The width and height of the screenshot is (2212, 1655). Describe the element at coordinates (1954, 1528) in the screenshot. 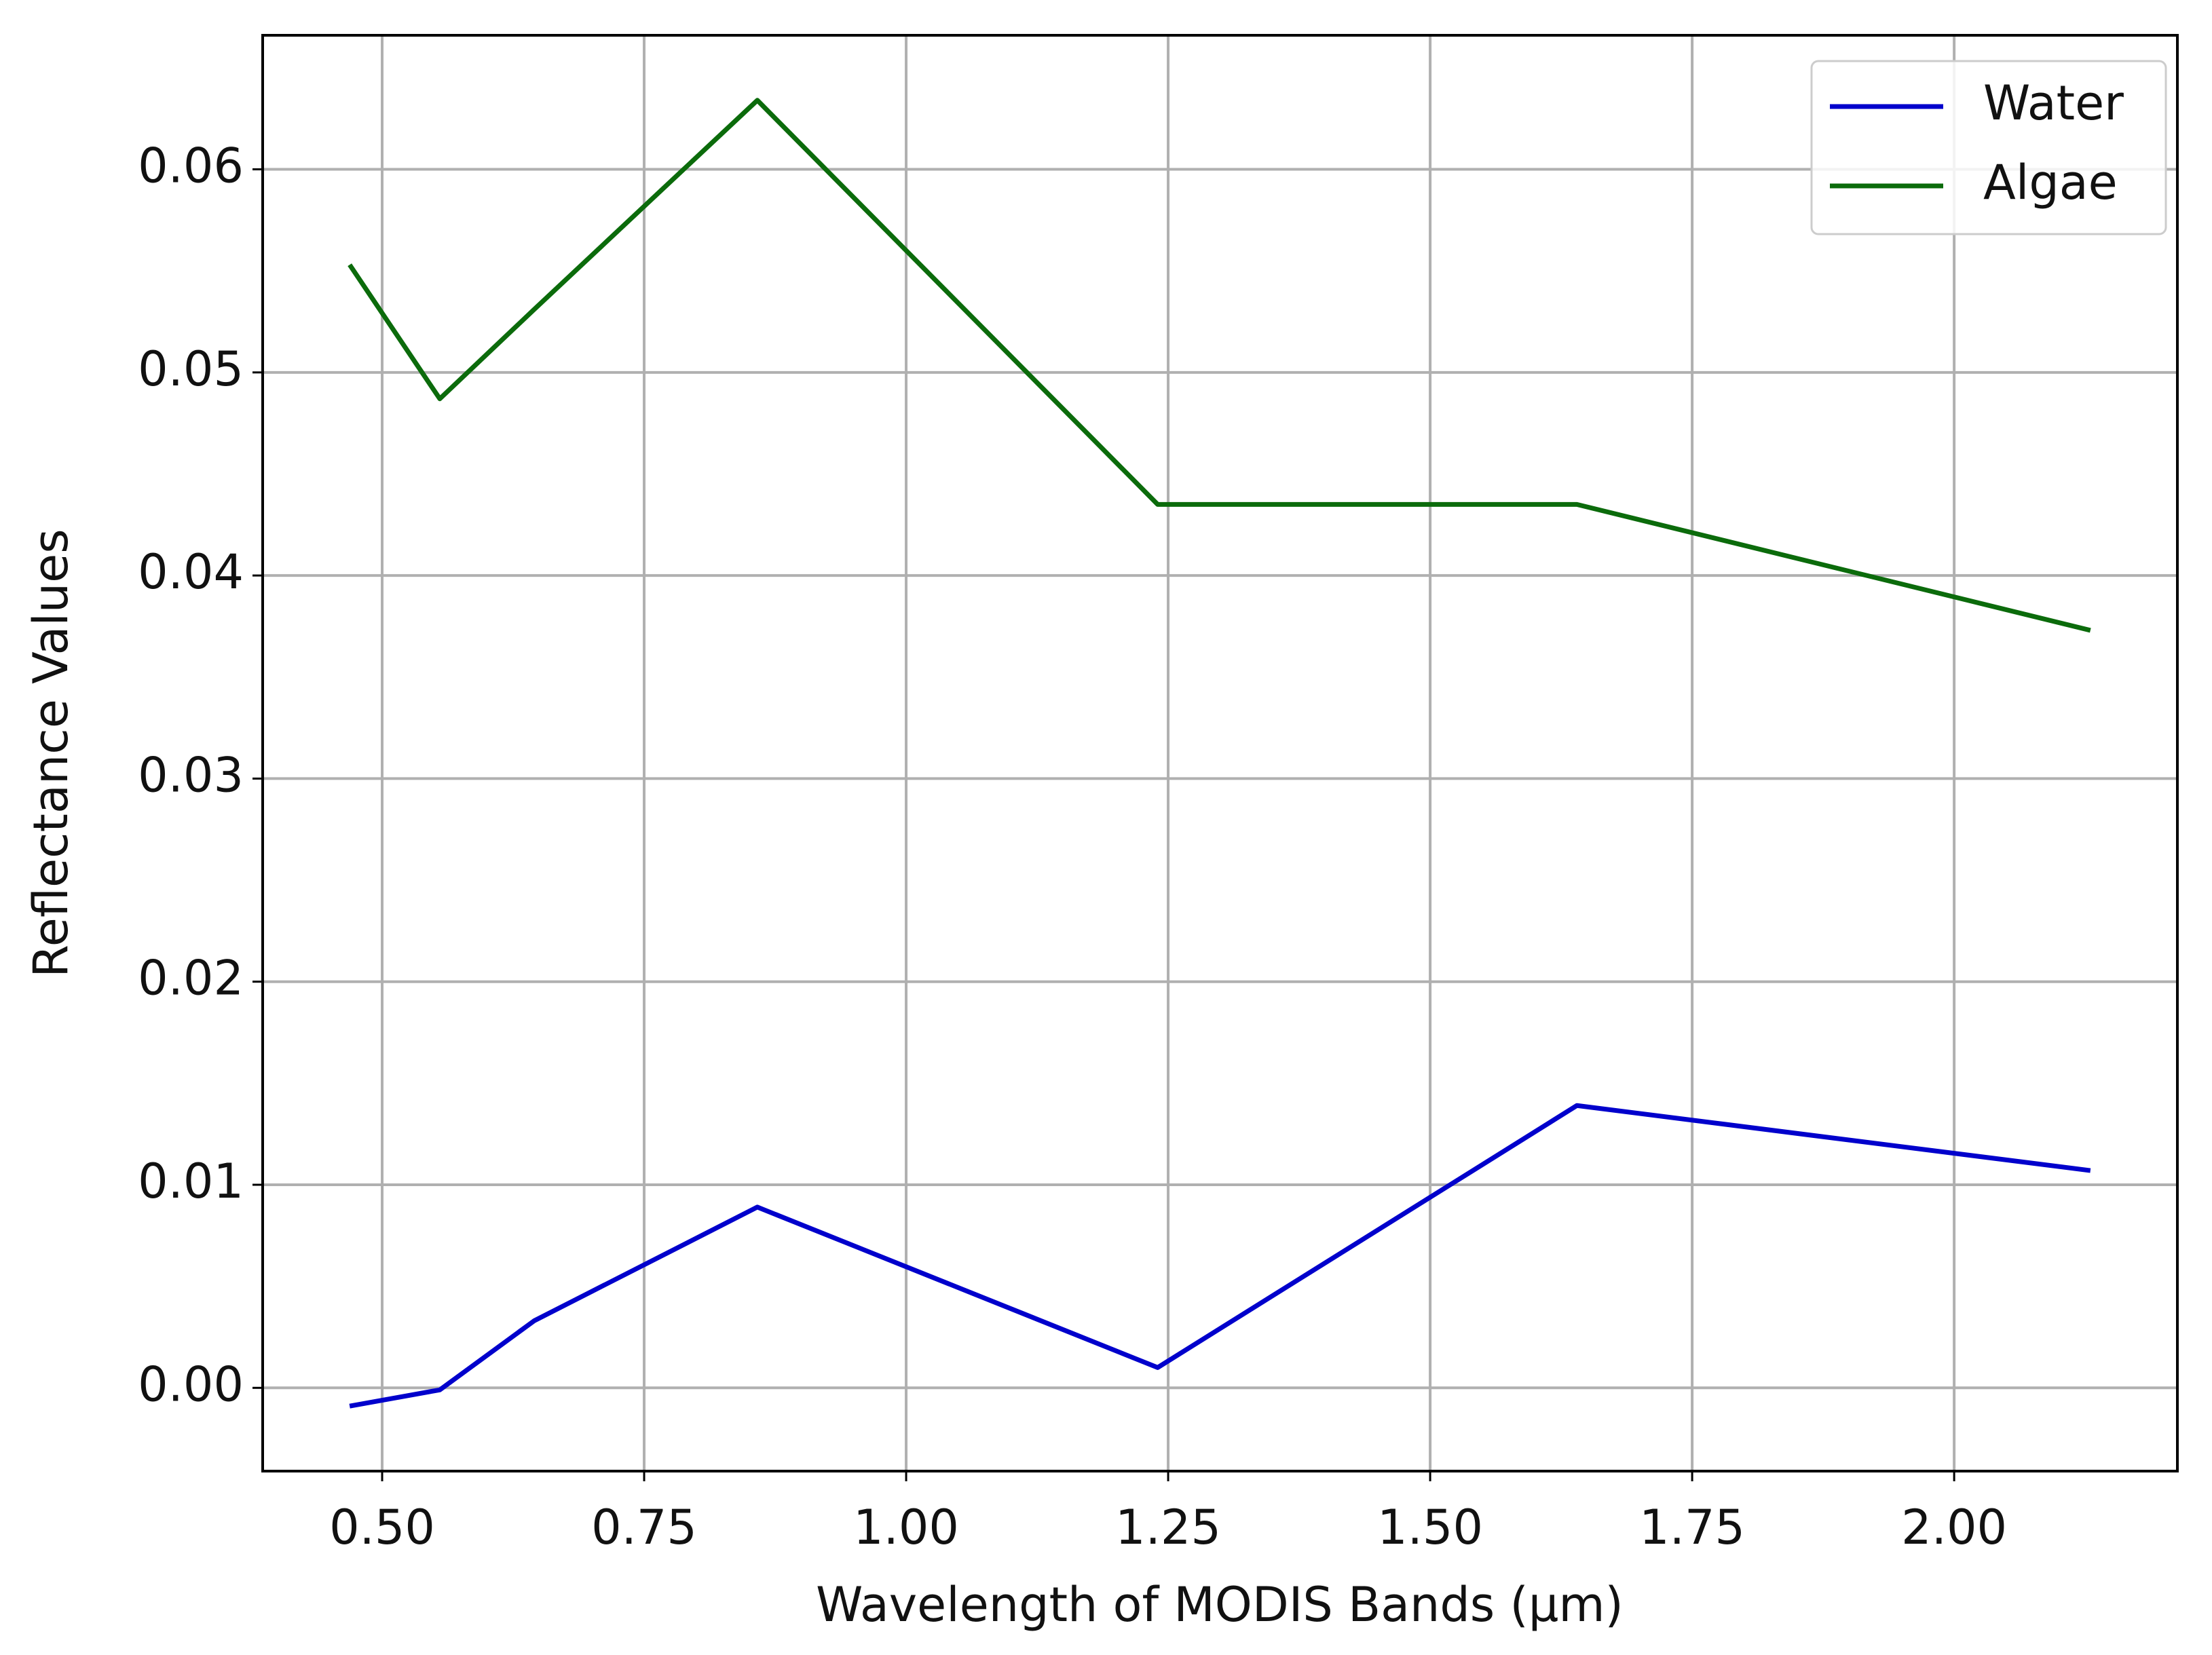

I see `x-tick-label: 2.00` at that location.